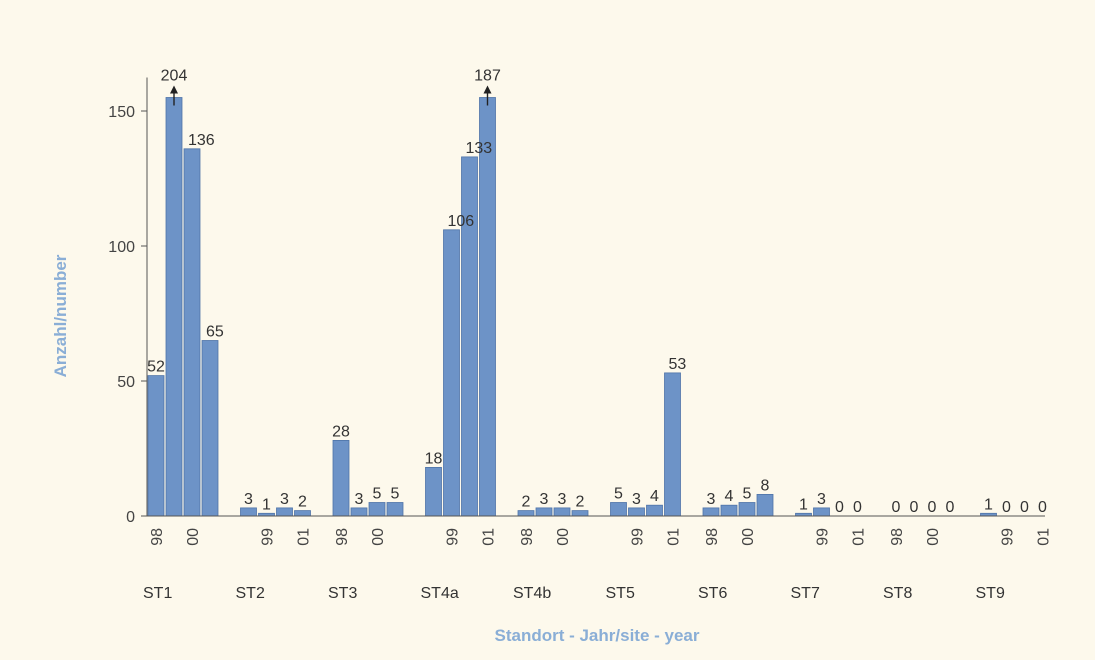 Image resolution: width=1095 pixels, height=660 pixels. Describe the element at coordinates (712, 593) in the screenshot. I see `site-label: ST6` at that location.